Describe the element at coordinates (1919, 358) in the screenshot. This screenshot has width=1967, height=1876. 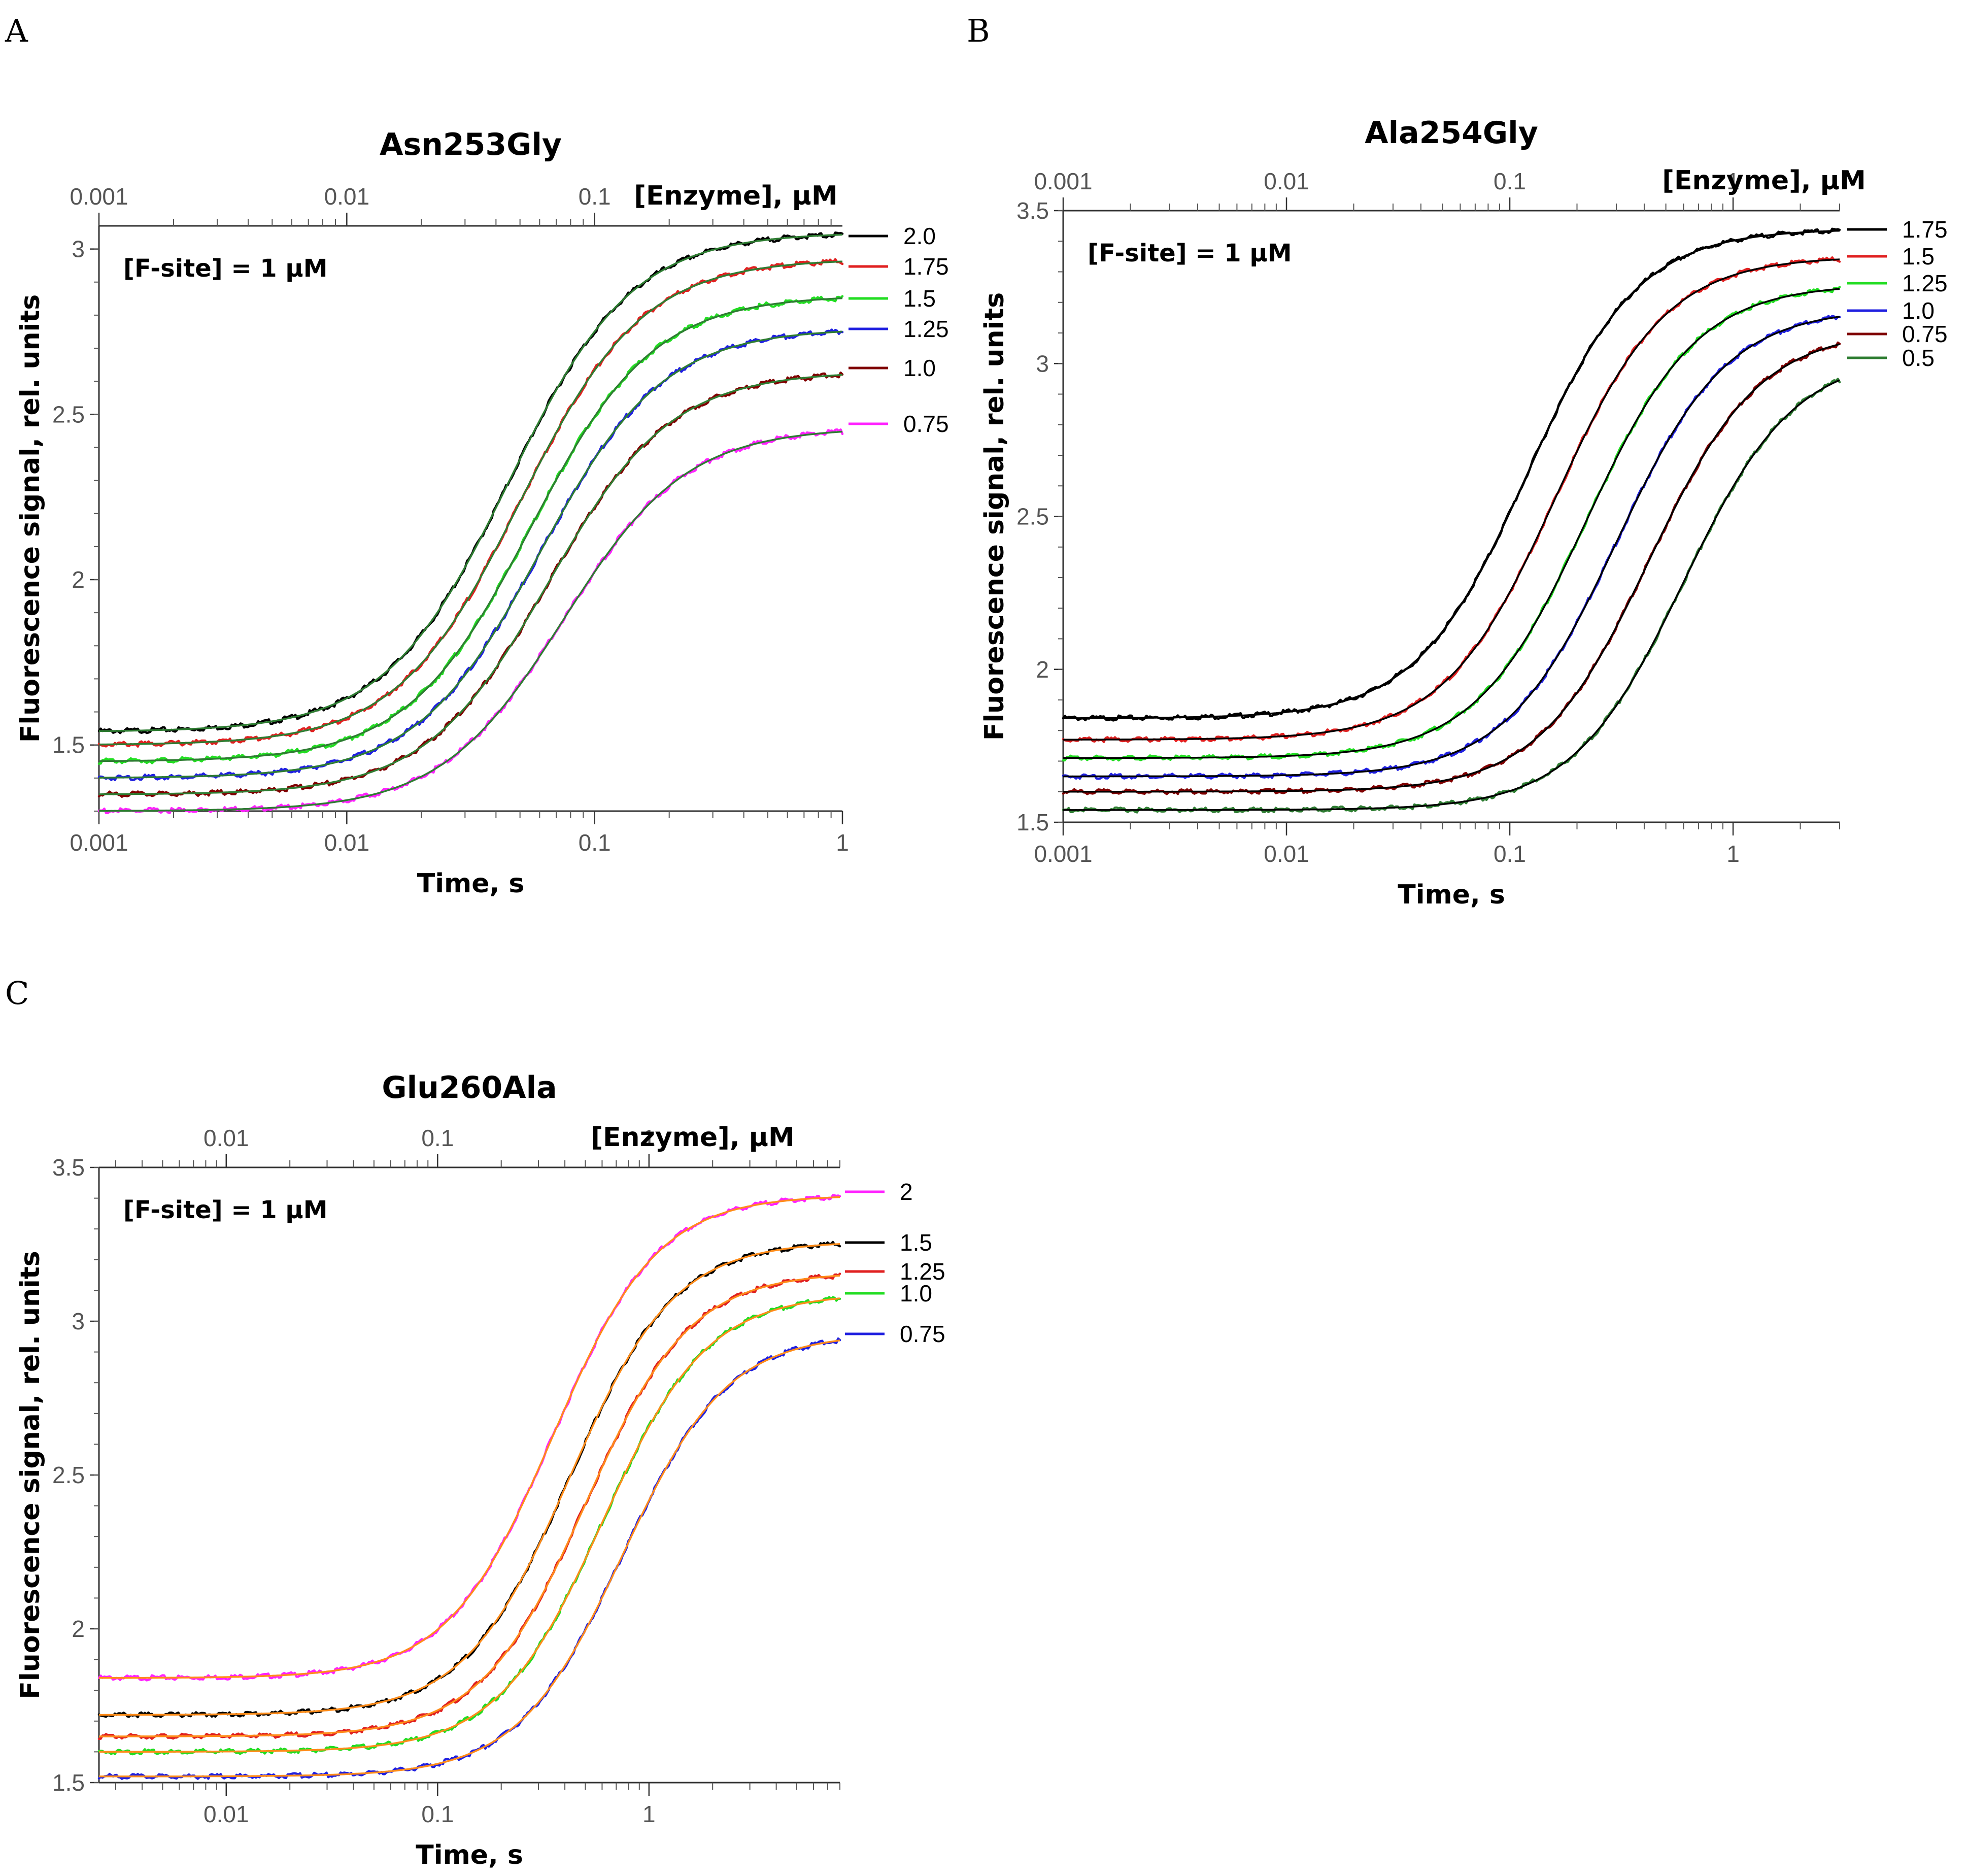
I see `legend-label: 0.5` at that location.